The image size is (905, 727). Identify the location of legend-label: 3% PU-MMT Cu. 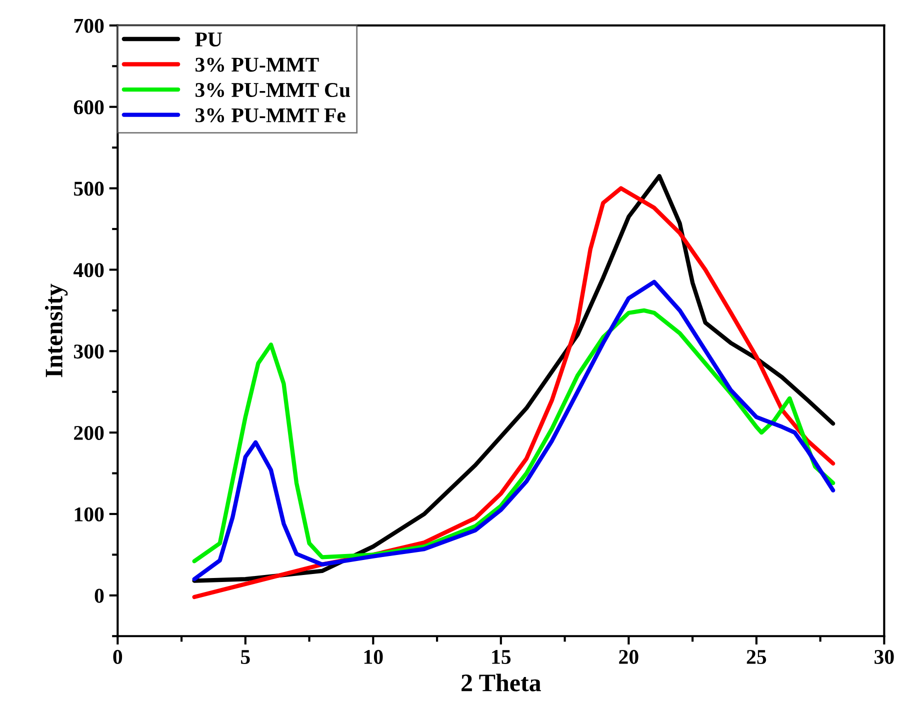
(273, 90).